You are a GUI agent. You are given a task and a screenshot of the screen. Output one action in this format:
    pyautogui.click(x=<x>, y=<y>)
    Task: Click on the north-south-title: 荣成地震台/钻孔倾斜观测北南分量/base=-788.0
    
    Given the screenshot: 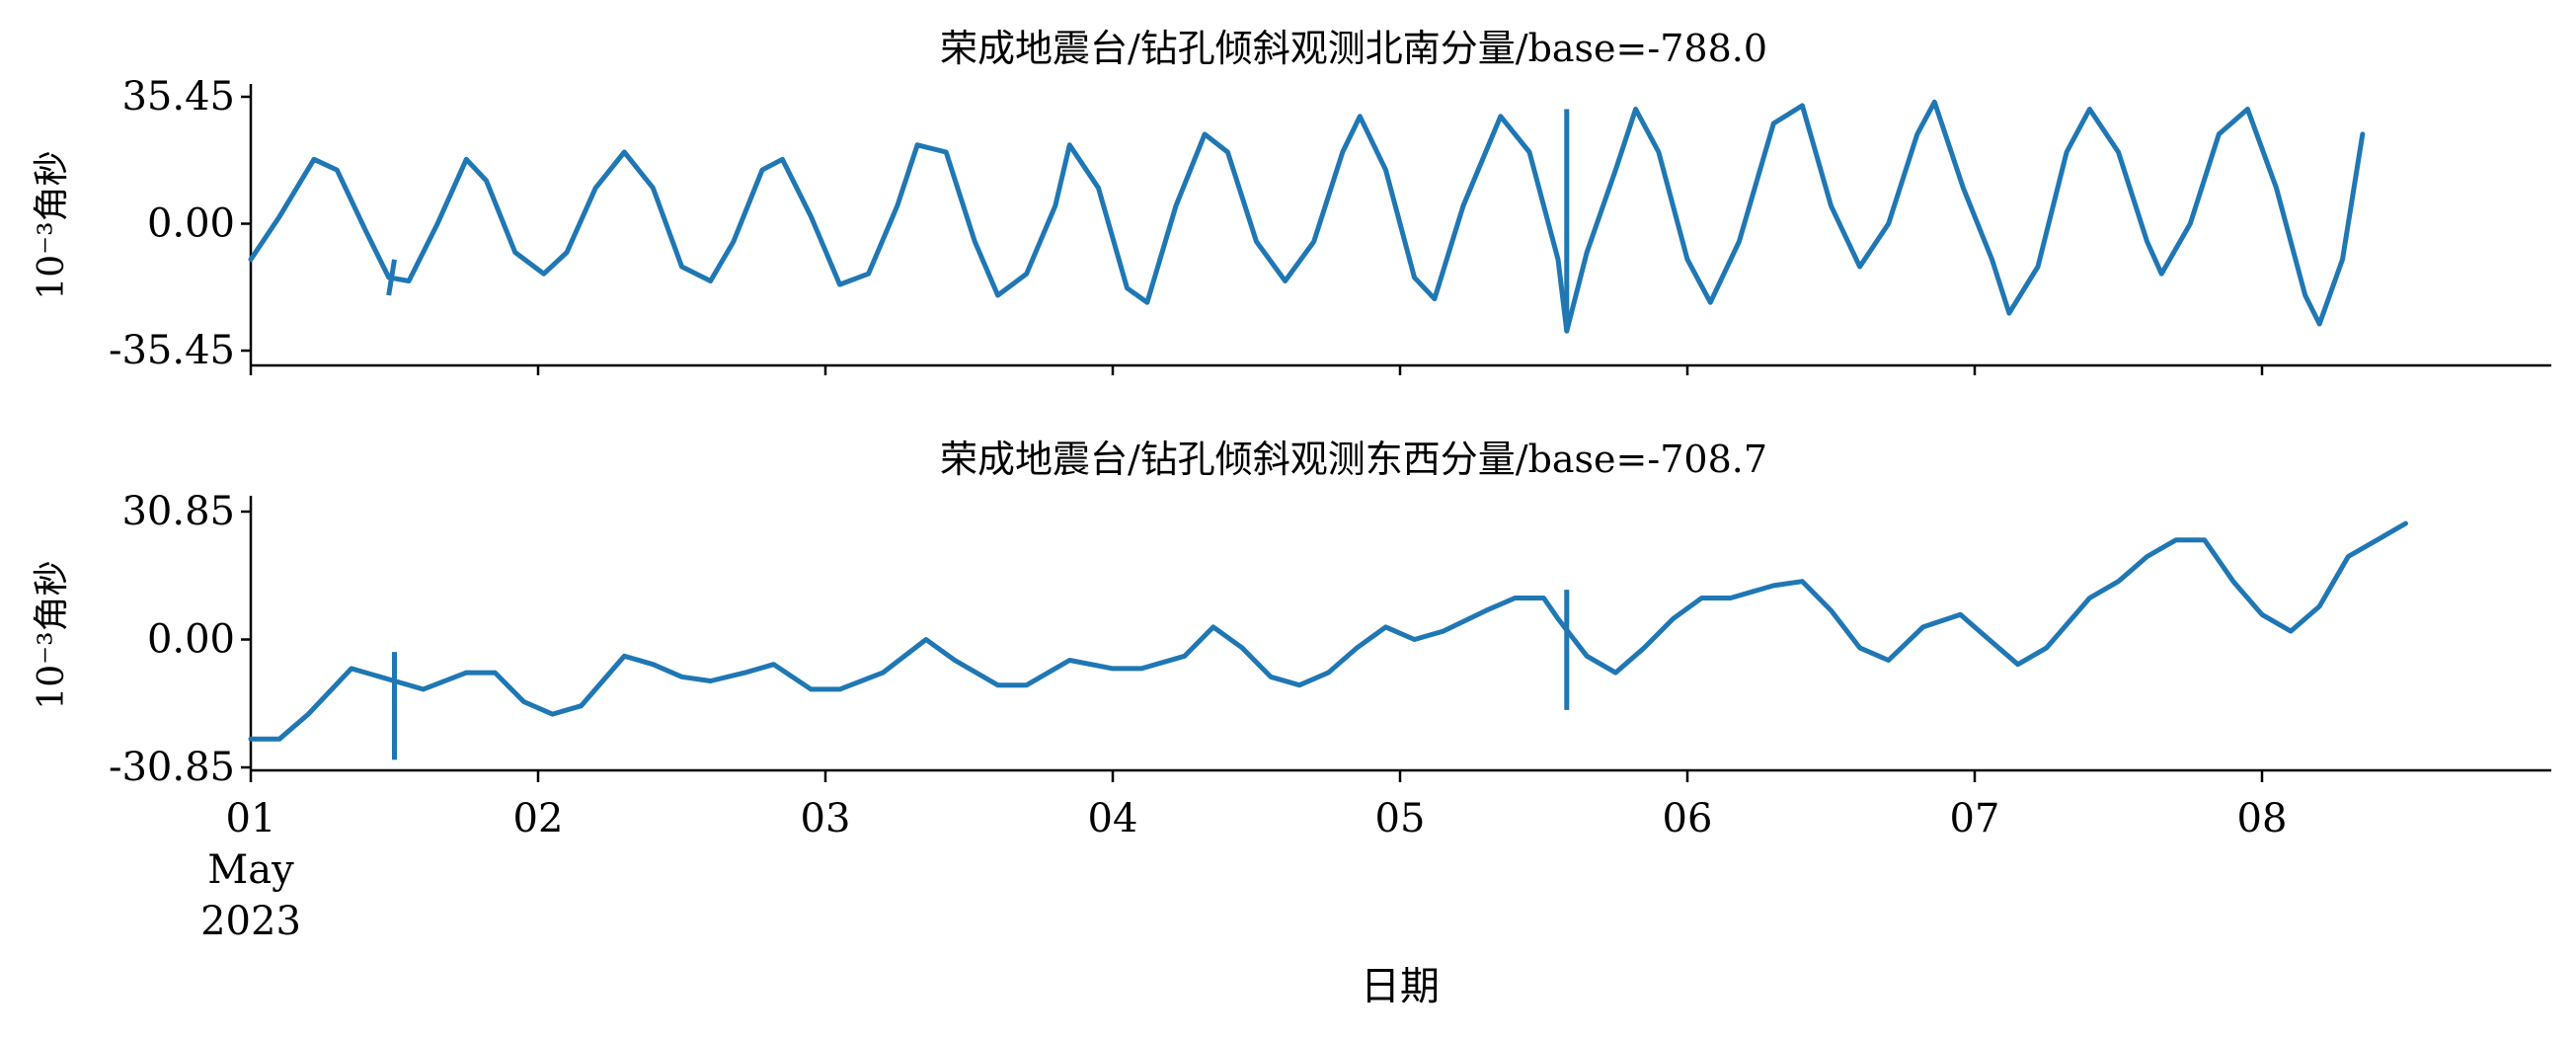 What is the action you would take?
    pyautogui.click(x=1353, y=48)
    